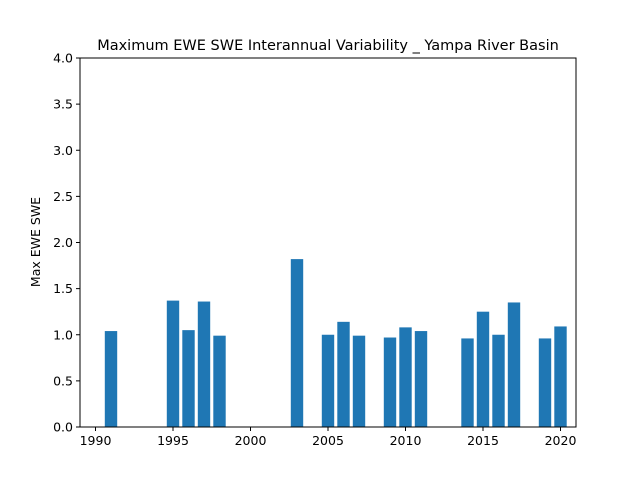 The image size is (640, 480). Describe the element at coordinates (359, 381) in the screenshot. I see `bar-2007` at that location.